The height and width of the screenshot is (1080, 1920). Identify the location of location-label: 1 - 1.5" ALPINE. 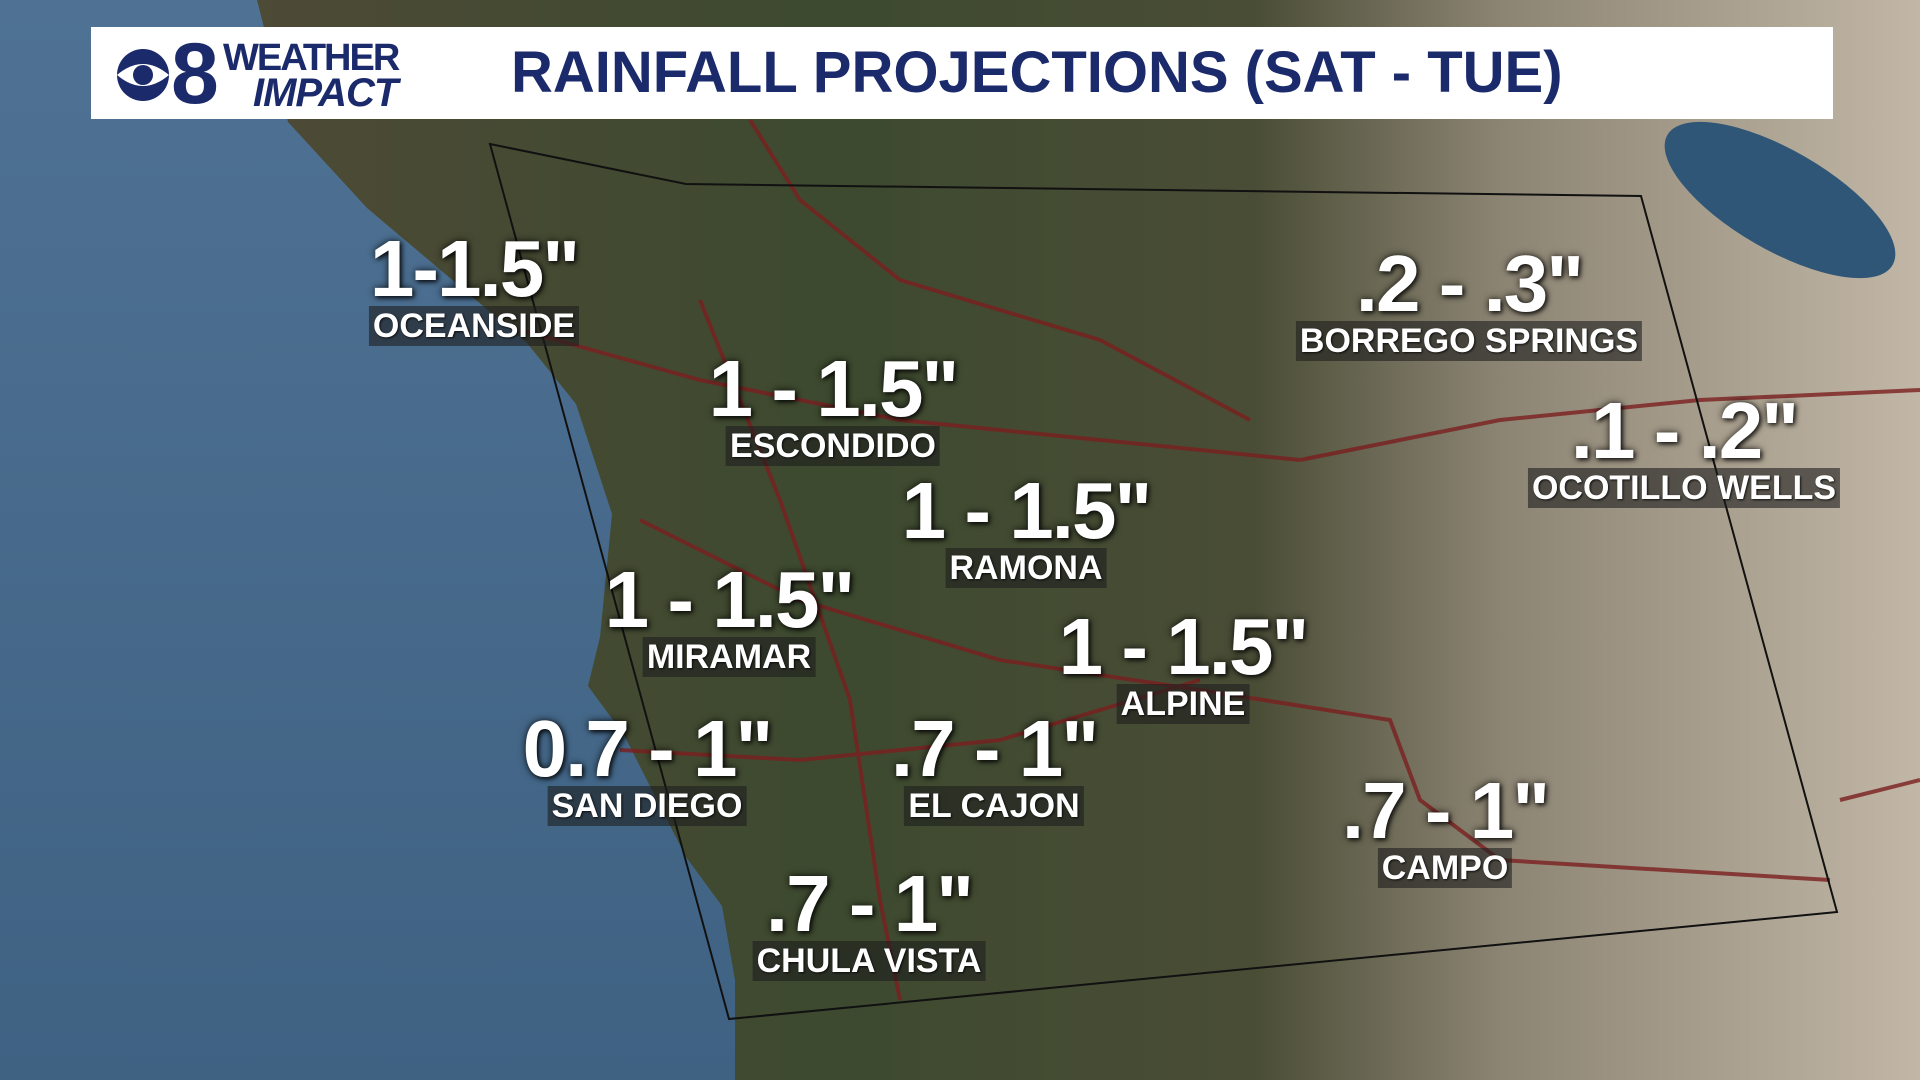
(1184, 663).